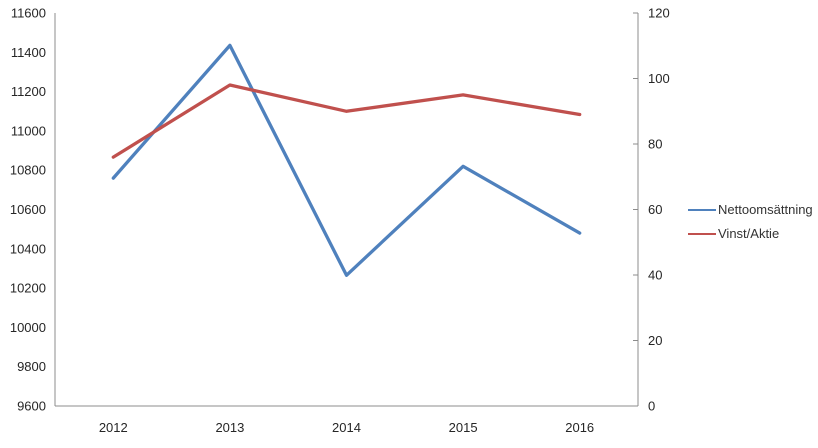 The width and height of the screenshot is (818, 448). I want to click on left-axis-tick-label: 11200, so click(28, 91).